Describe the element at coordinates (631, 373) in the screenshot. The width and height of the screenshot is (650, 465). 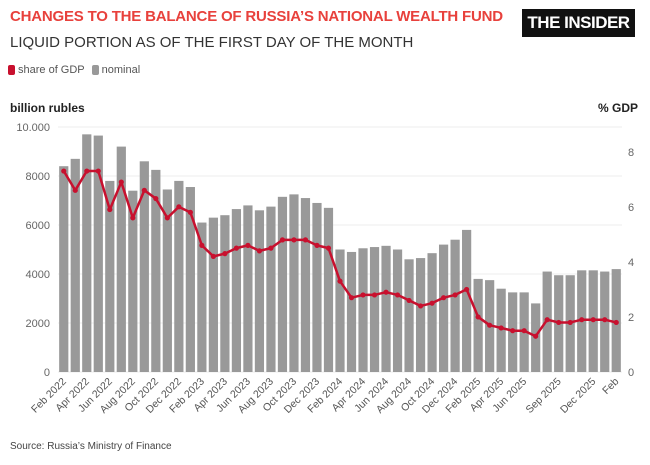
I see `y2-tick-label: 0` at that location.